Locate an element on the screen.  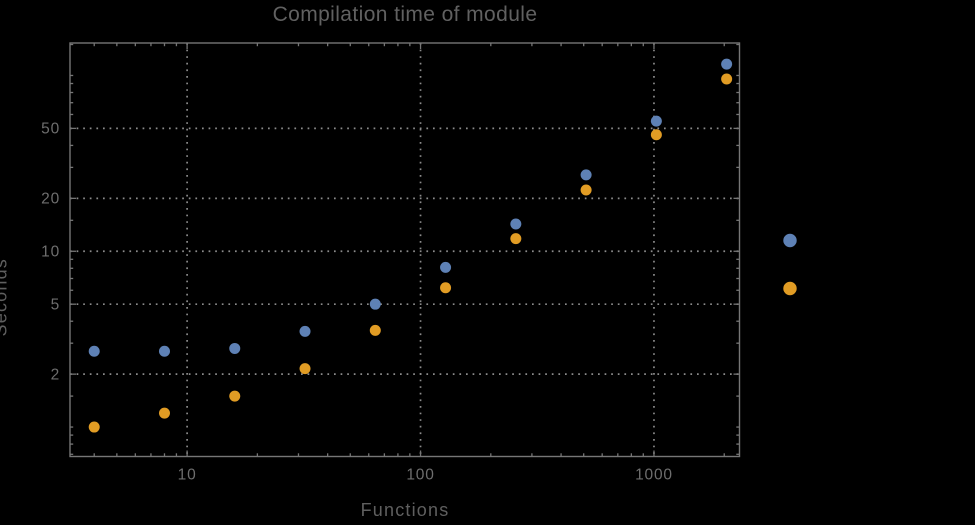
data-point-series-2-x4 is located at coordinates (94, 427).